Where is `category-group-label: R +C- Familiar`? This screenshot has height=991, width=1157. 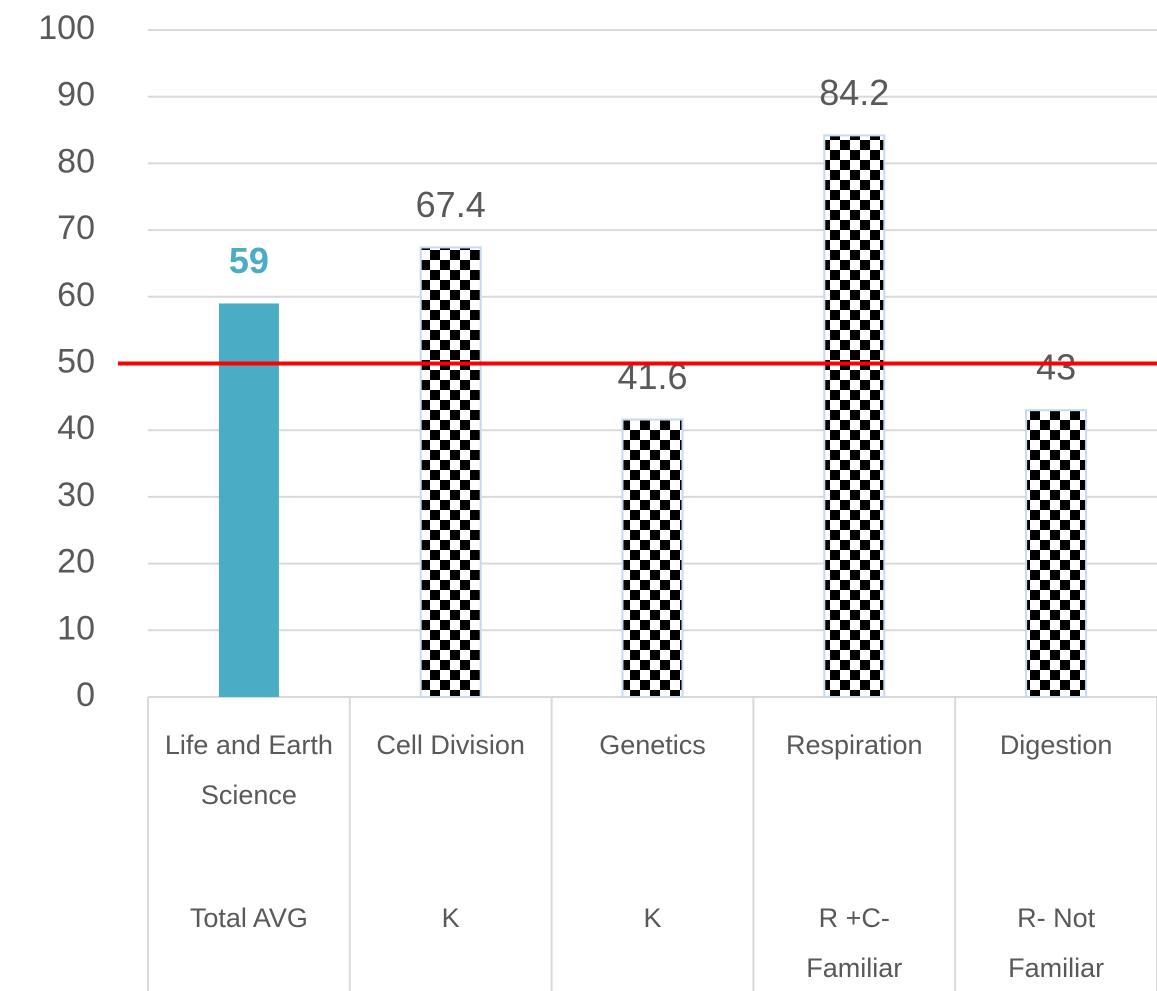
category-group-label: R +C- Familiar is located at coordinates (854, 943).